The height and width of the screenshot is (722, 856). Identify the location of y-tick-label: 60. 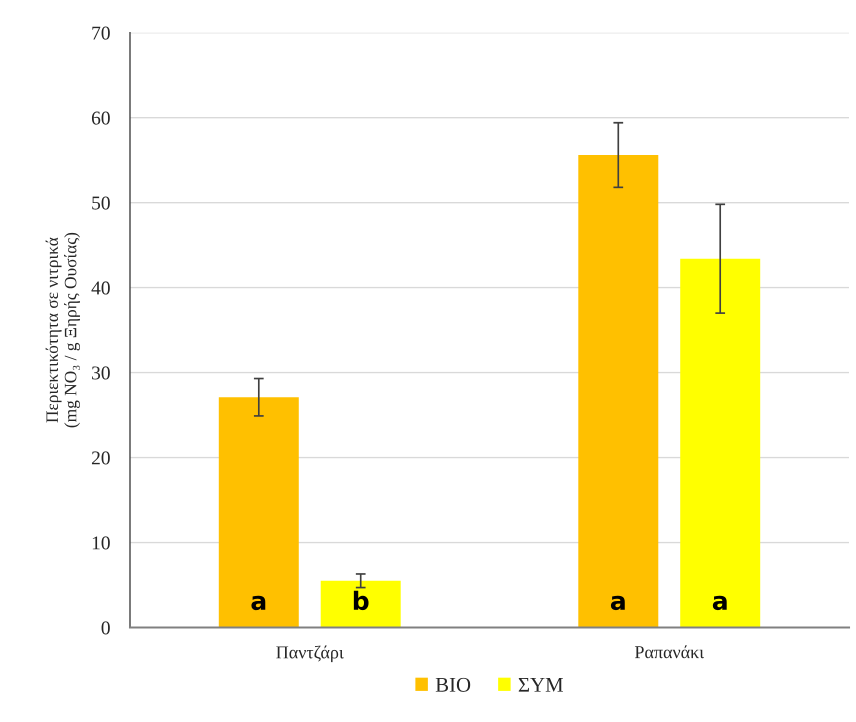
(101, 118).